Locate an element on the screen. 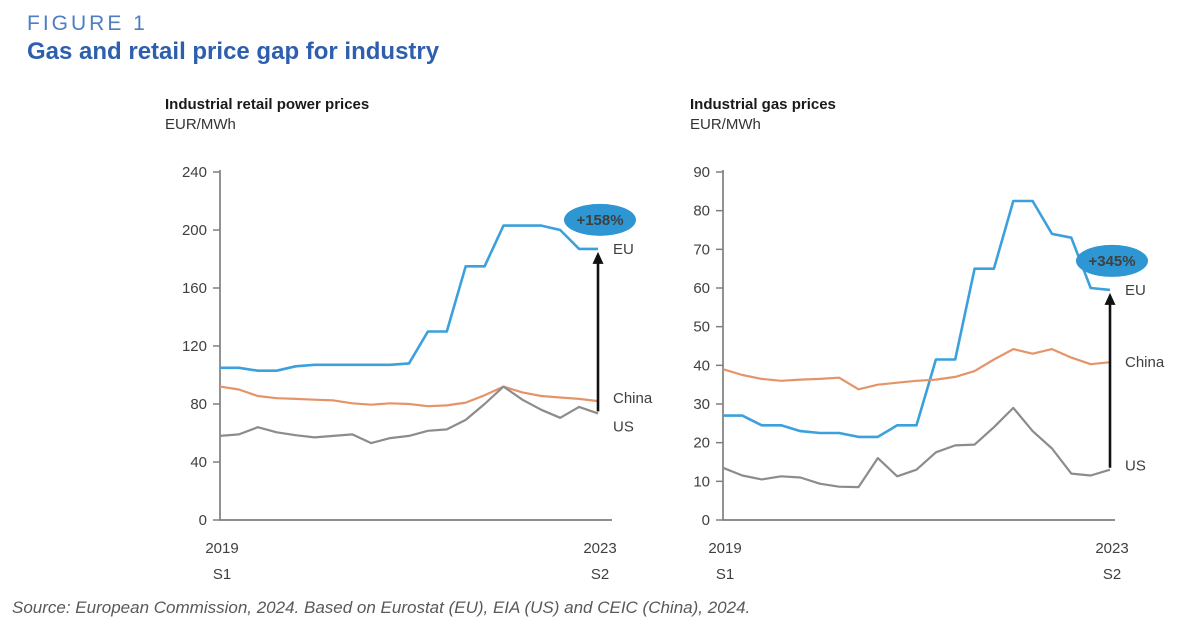 Image resolution: width=1200 pixels, height=637 pixels. figure-title: Gas and retail price gap for industry is located at coordinates (233, 51).